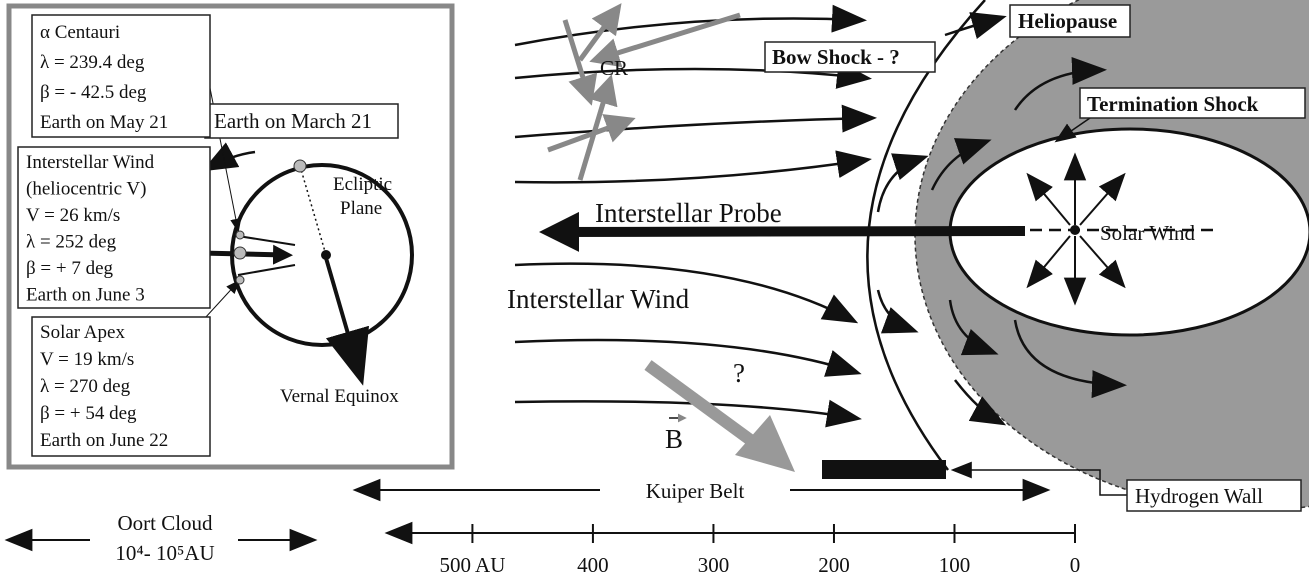 The height and width of the screenshot is (578, 1309). I want to click on heliopause-box, so click(1070, 21).